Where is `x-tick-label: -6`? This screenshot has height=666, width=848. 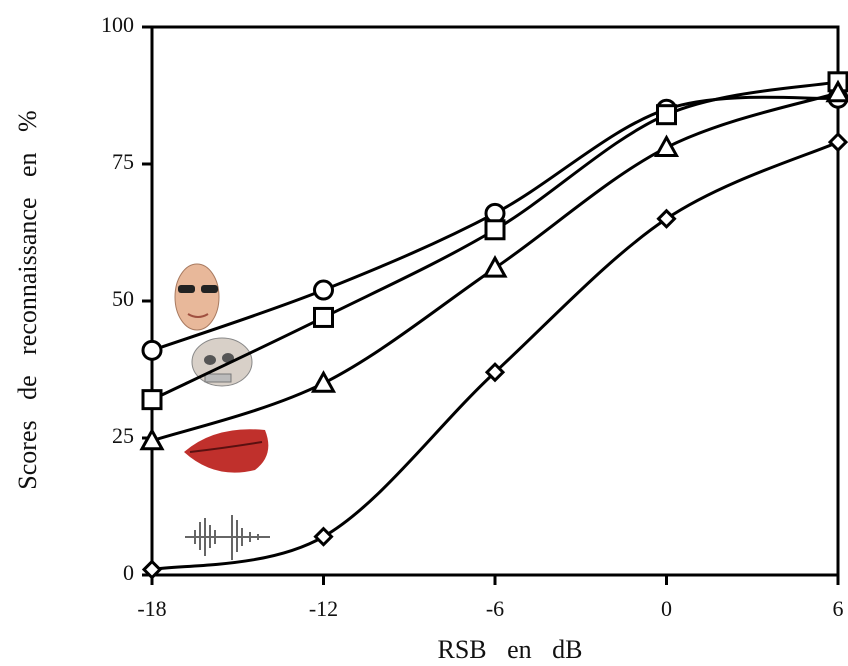 x-tick-label: -6 is located at coordinates (495, 608).